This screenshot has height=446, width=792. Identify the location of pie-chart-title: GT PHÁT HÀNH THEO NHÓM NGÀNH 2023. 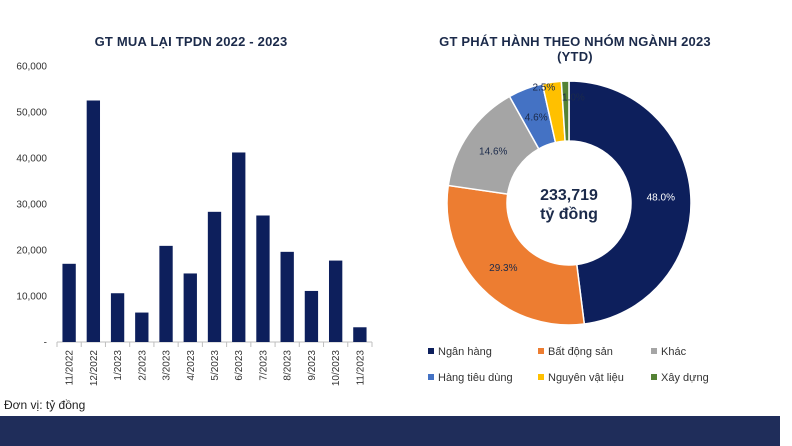
(575, 41).